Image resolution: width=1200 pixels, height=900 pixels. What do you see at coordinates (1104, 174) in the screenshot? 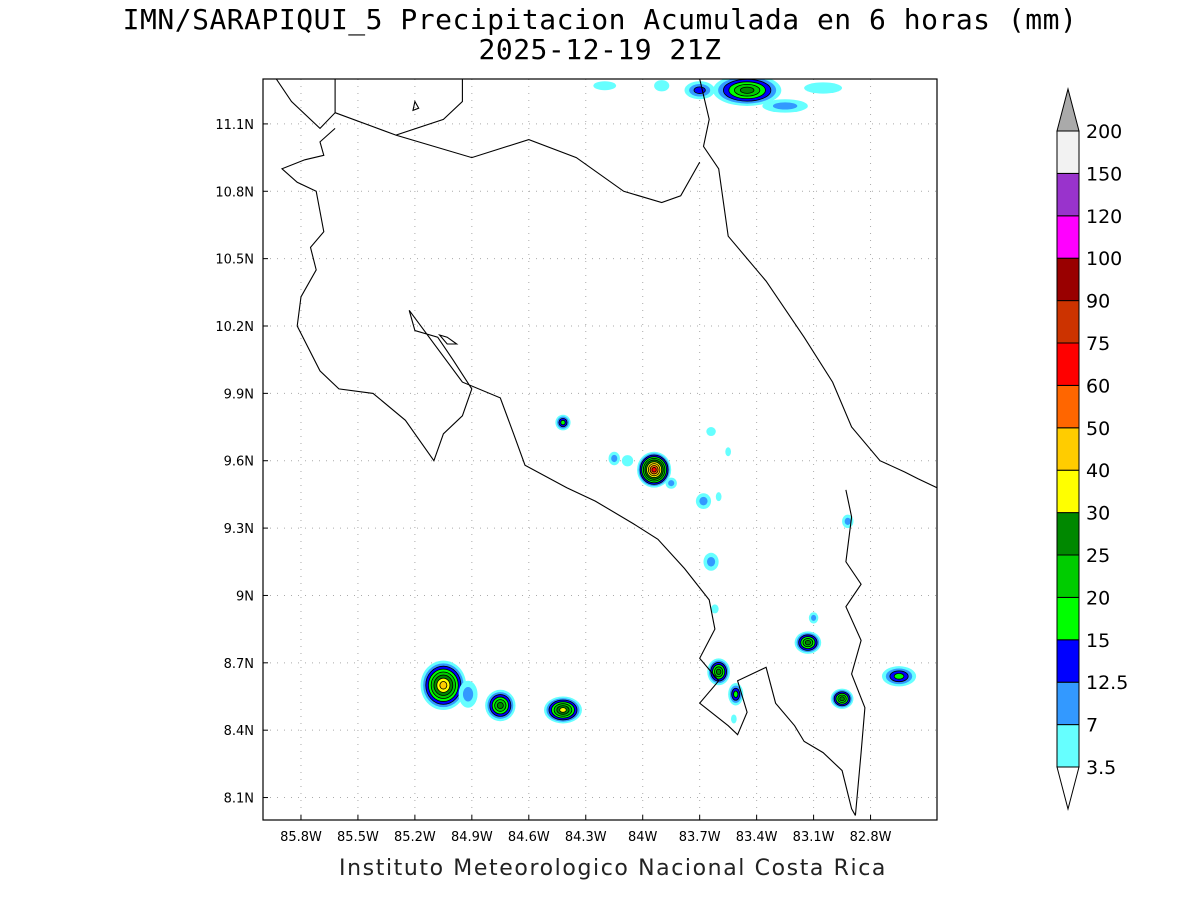
I see `colorbar-label: 150` at bounding box center [1104, 174].